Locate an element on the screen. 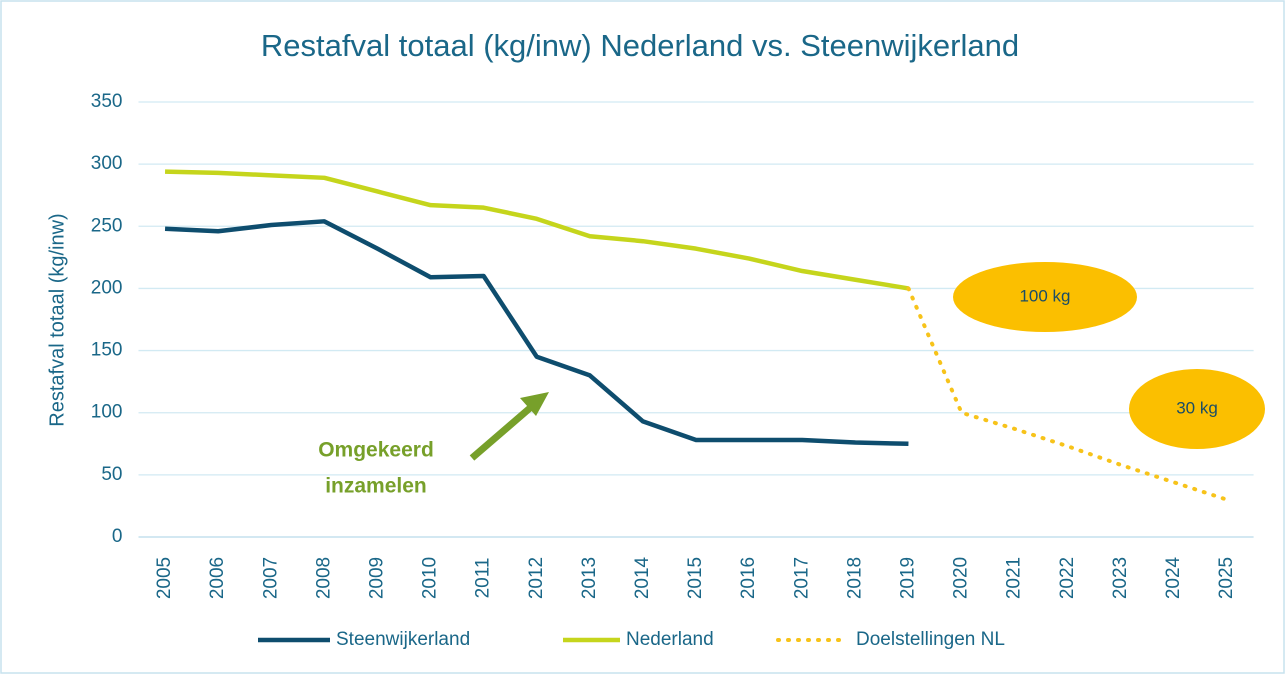 This screenshot has width=1285, height=679. y-tick-label: 350 is located at coordinates (107, 101).